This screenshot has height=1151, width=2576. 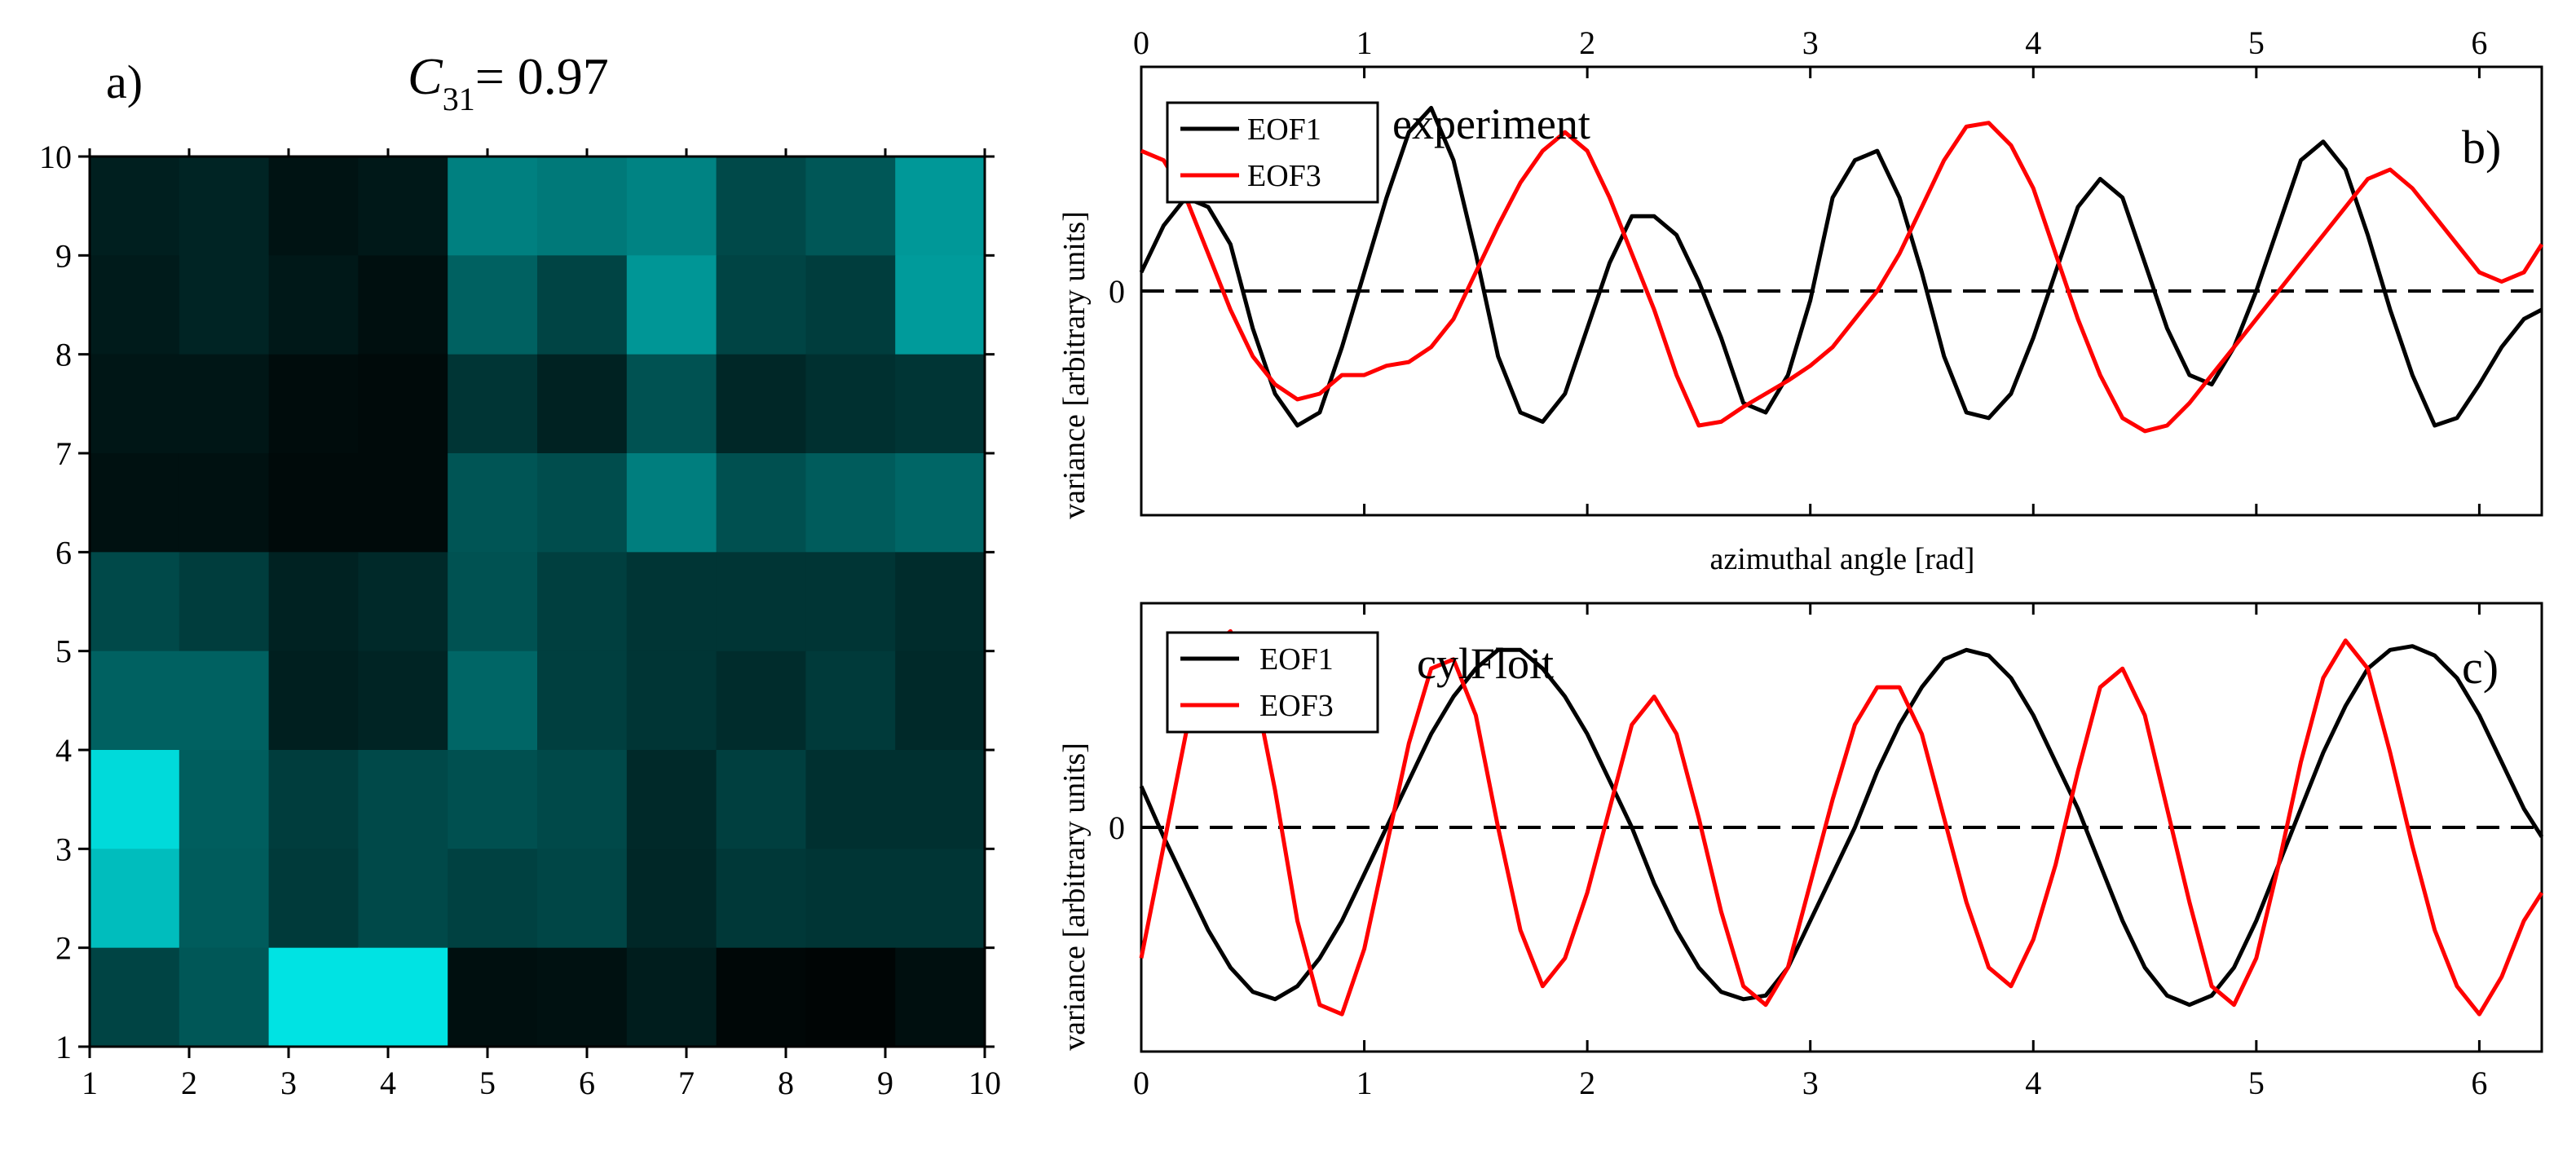 I want to click on b-plot-x-tick-label: 2, so click(x=1587, y=42).